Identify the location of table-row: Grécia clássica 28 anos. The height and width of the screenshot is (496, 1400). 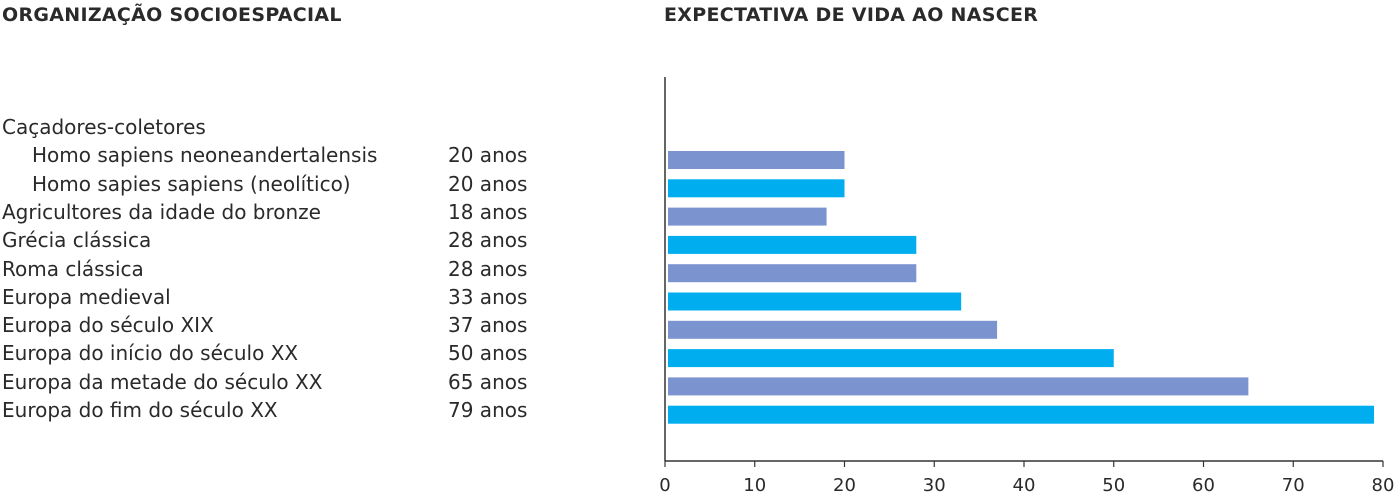
(280, 242).